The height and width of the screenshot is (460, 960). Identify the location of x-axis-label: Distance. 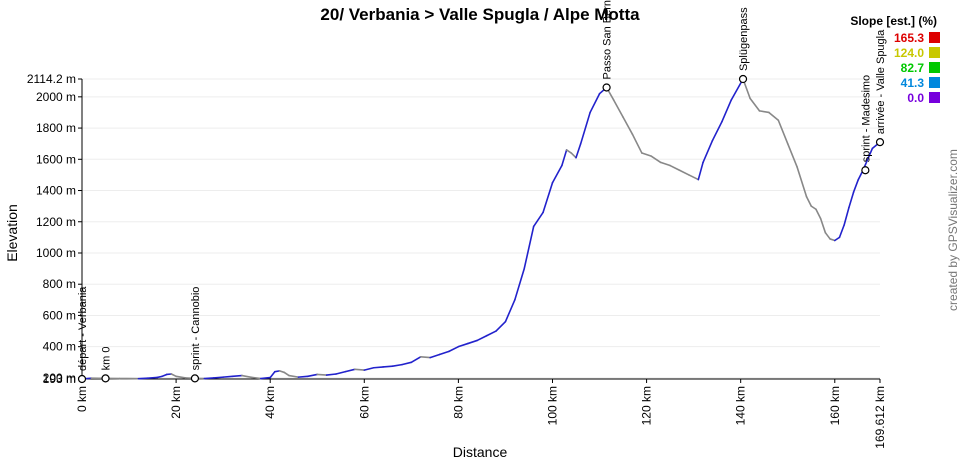
(480, 452).